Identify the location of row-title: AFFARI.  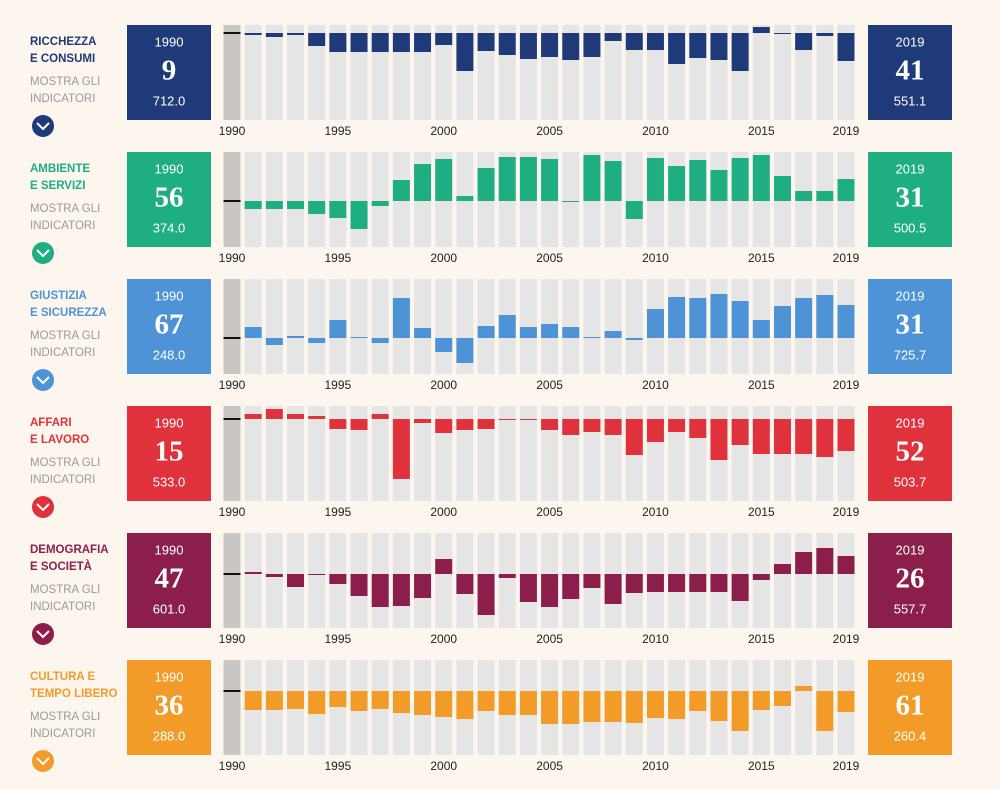
(51, 423).